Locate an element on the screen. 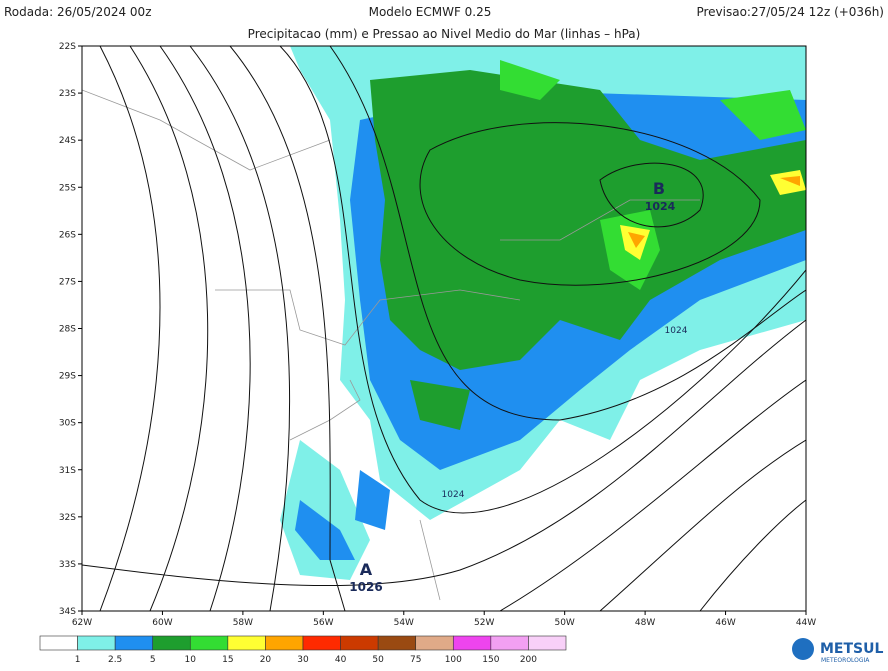 The height and width of the screenshot is (671, 888). lat-label: 25S is located at coordinates (67, 188).